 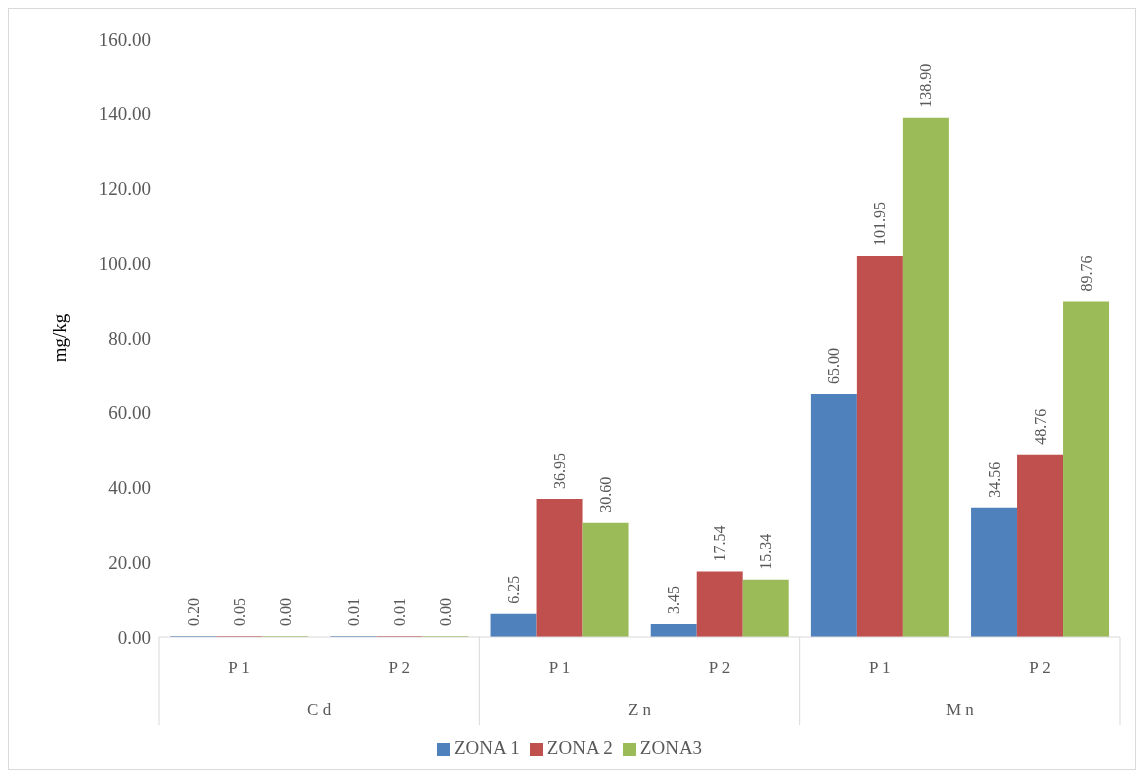 What do you see at coordinates (319, 709) in the screenshot?
I see `text: C d` at bounding box center [319, 709].